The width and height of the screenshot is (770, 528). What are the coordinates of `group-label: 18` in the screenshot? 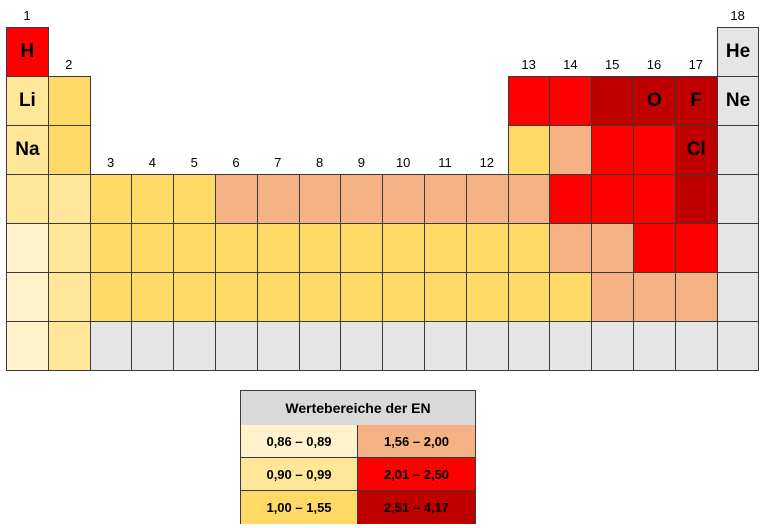 It's located at (737, 15).